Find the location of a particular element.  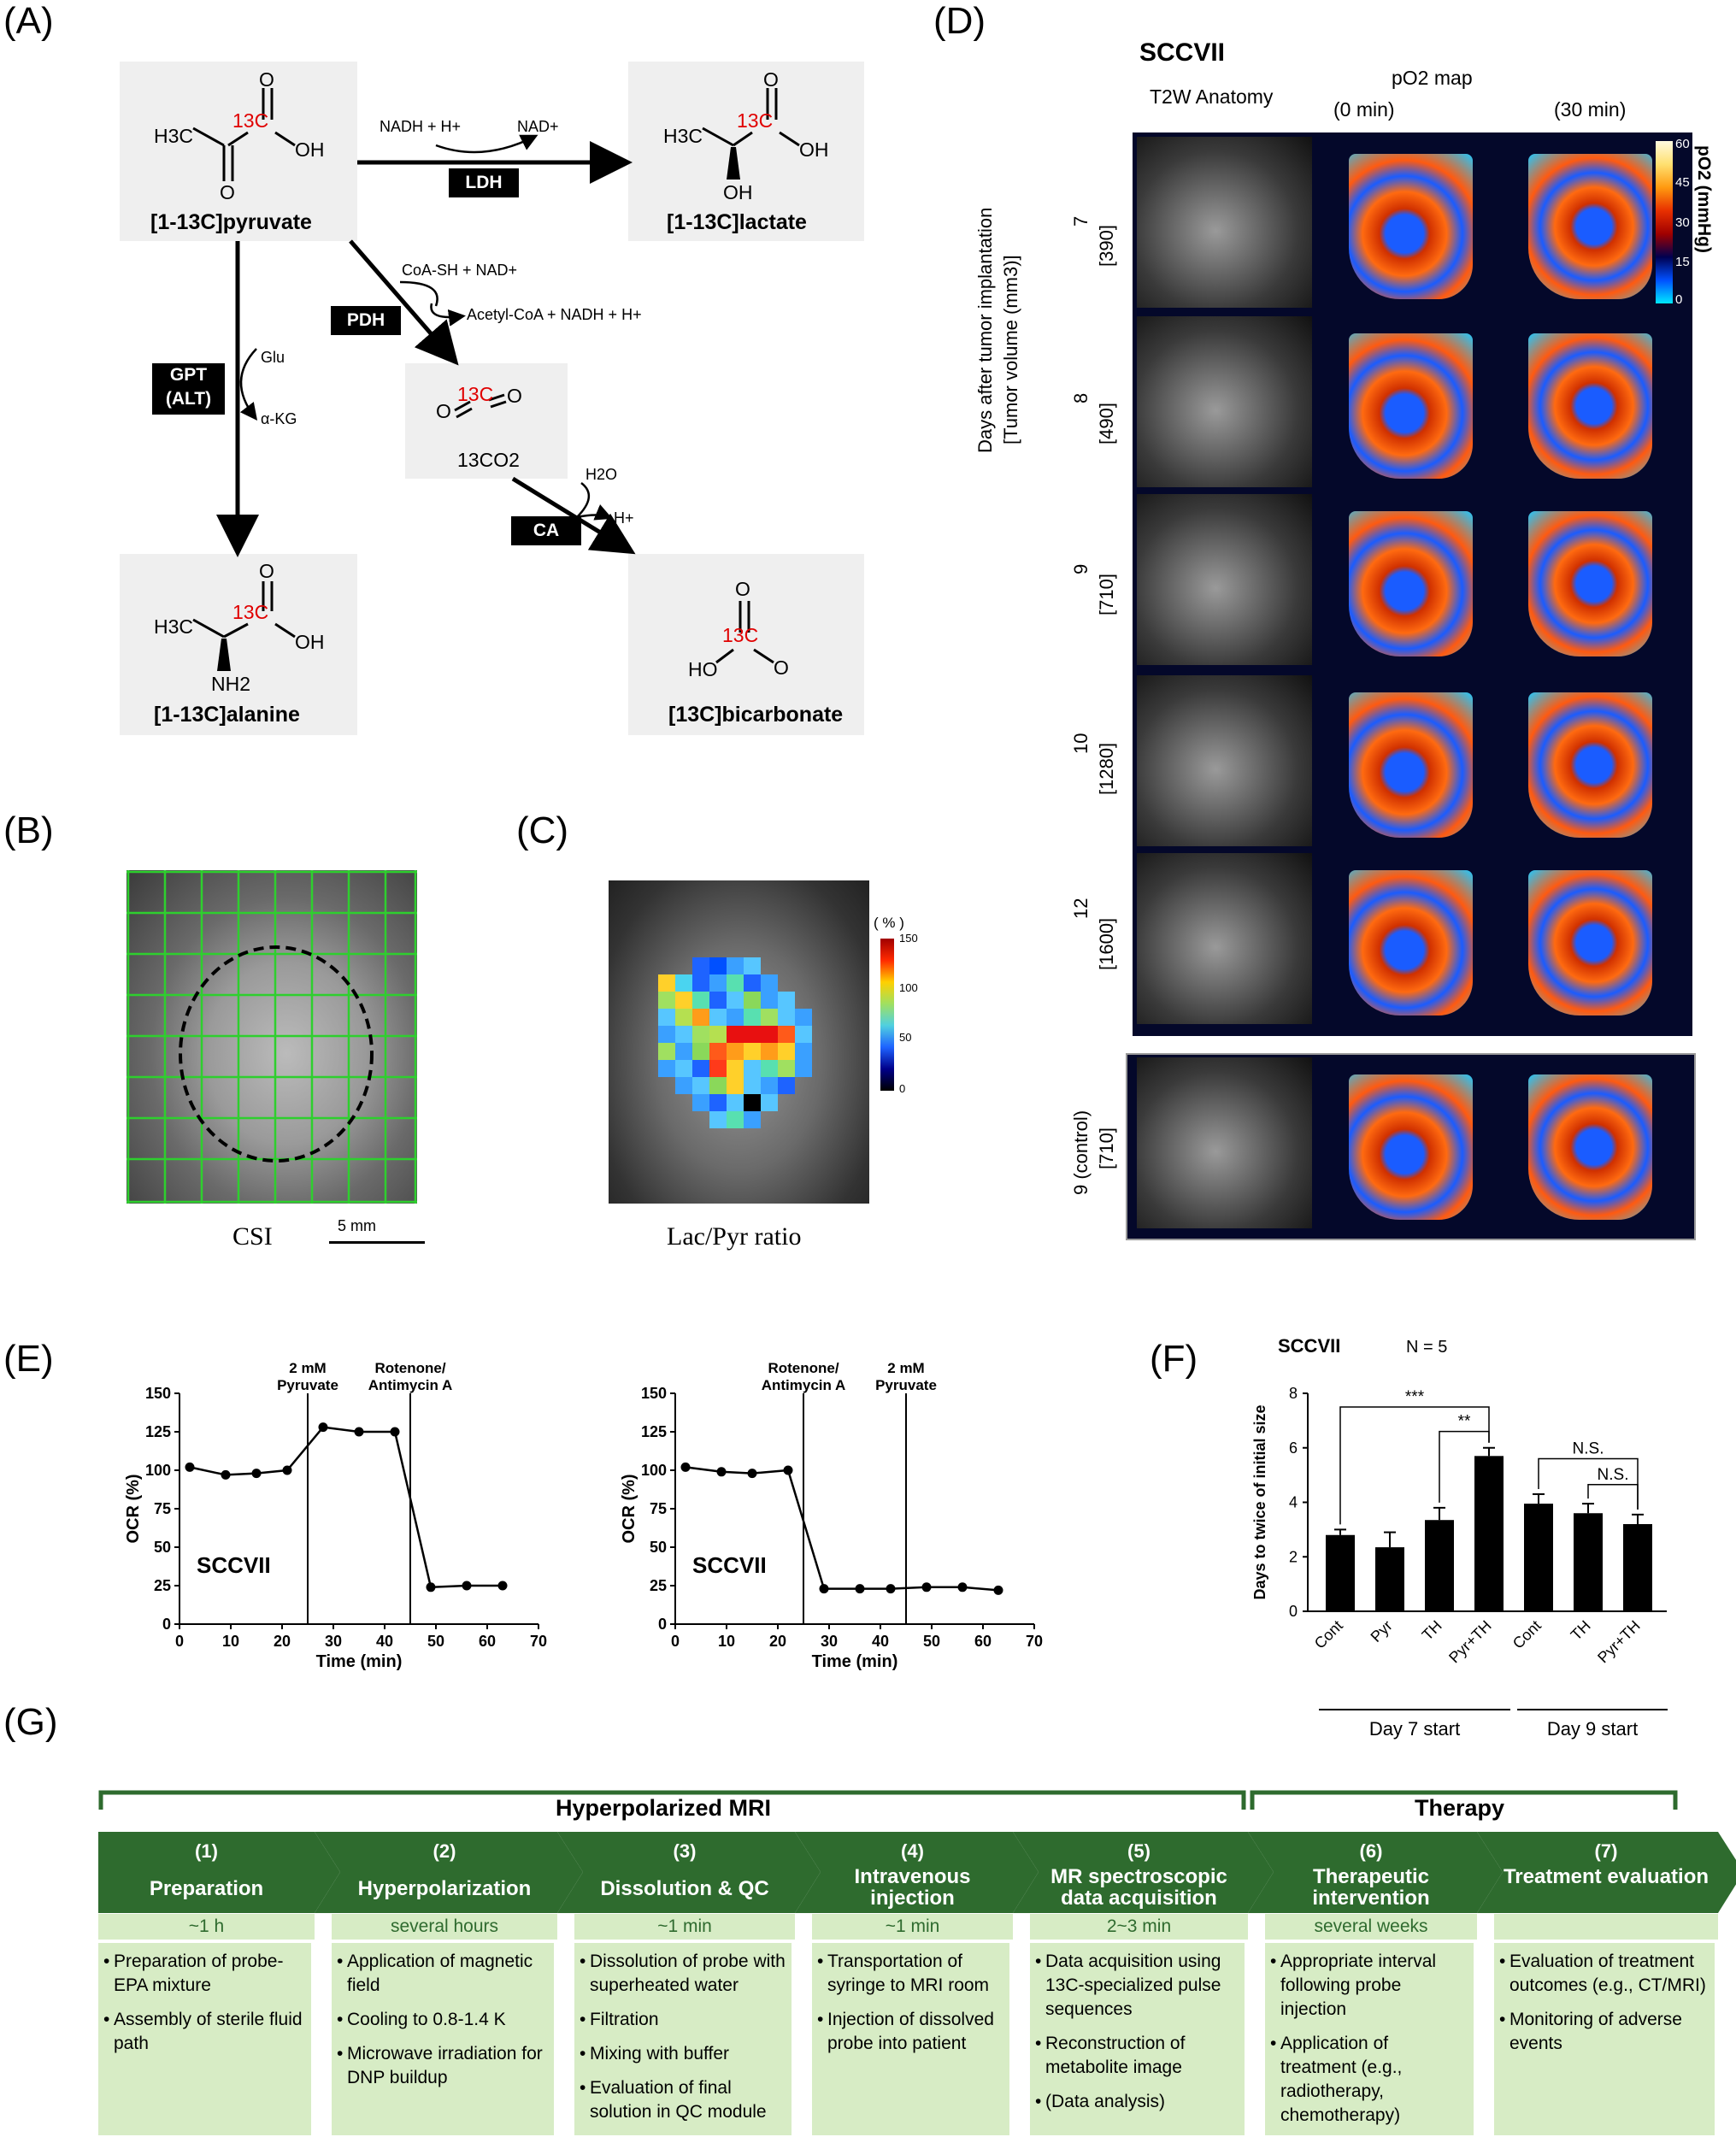

d-po2-map-row-5-t30 is located at coordinates (1590, 943).